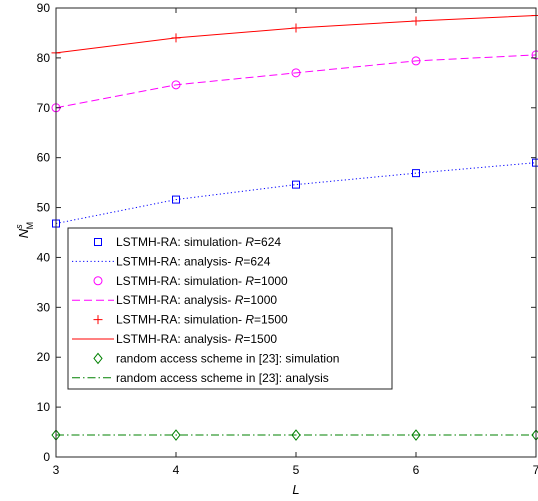  Describe the element at coordinates (44, 8) in the screenshot. I see `y-tick-label-90: 90` at that location.